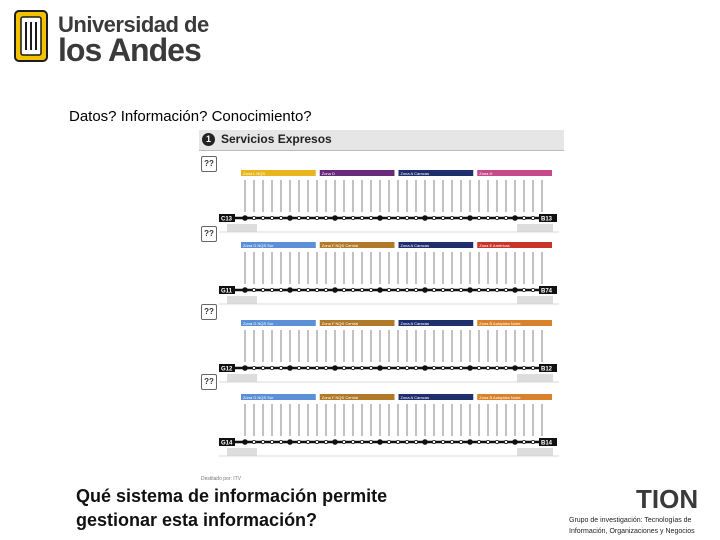  I want to click on zone-label: Zona L NQS, so click(254, 173).